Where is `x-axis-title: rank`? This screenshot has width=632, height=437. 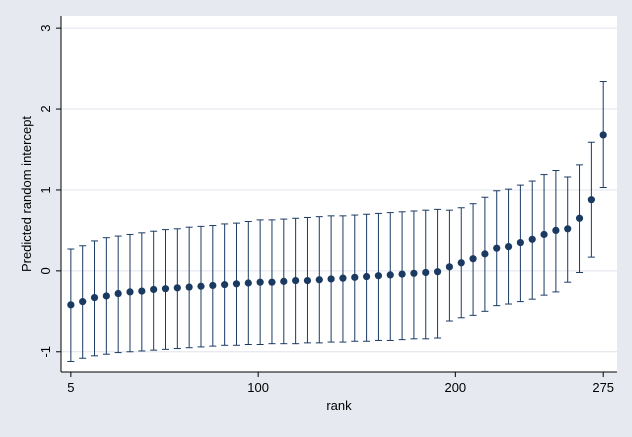
x-axis-title: rank is located at coordinates (339, 405).